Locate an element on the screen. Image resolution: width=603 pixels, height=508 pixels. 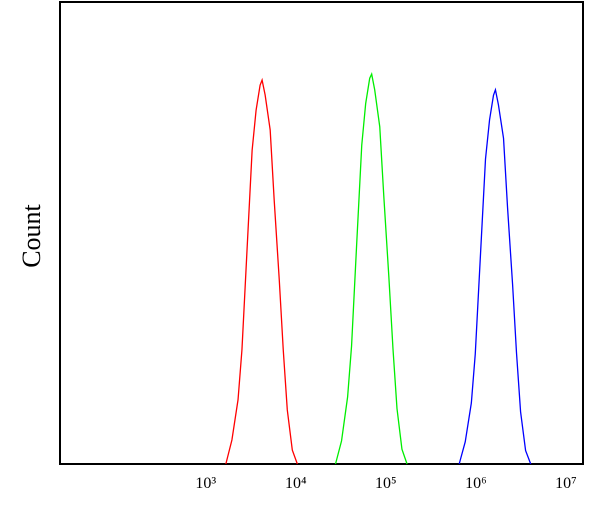
x-tick-label: 10⁷ is located at coordinates (566, 483).